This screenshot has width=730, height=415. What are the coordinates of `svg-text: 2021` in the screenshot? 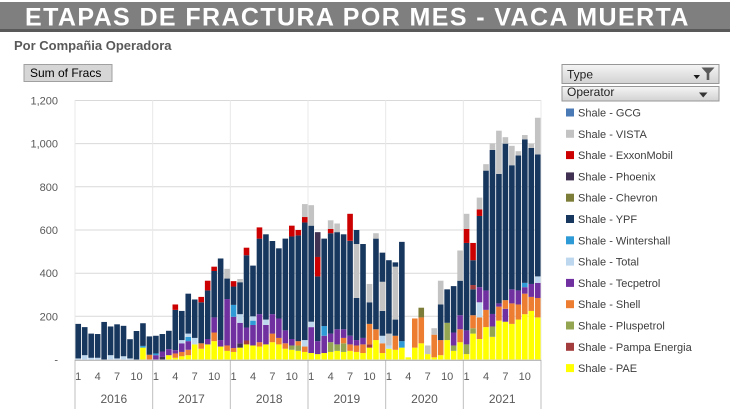 It's located at (502, 399).